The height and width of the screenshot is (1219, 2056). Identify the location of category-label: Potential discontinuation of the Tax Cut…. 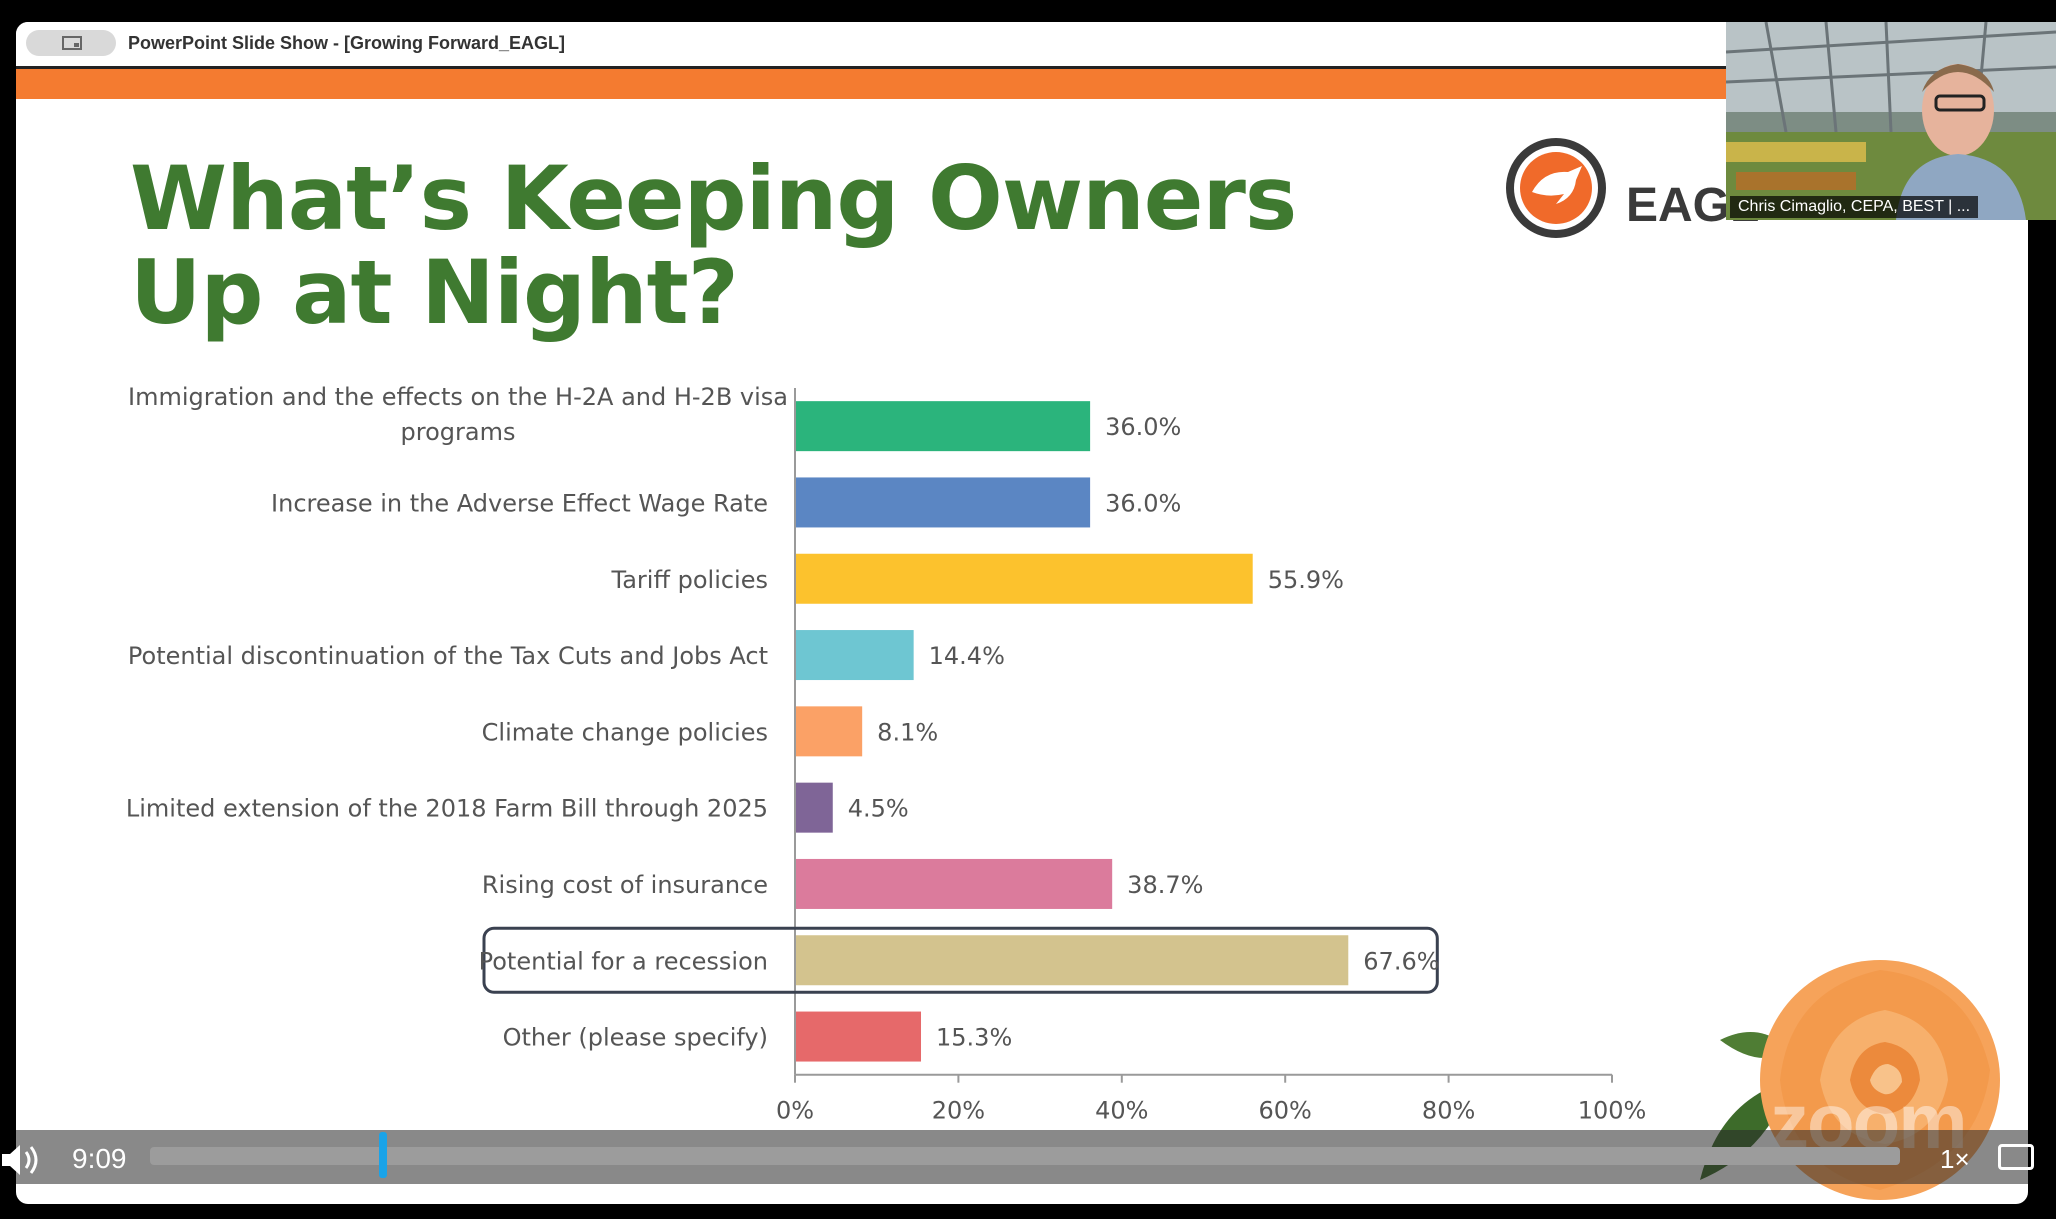
(448, 656).